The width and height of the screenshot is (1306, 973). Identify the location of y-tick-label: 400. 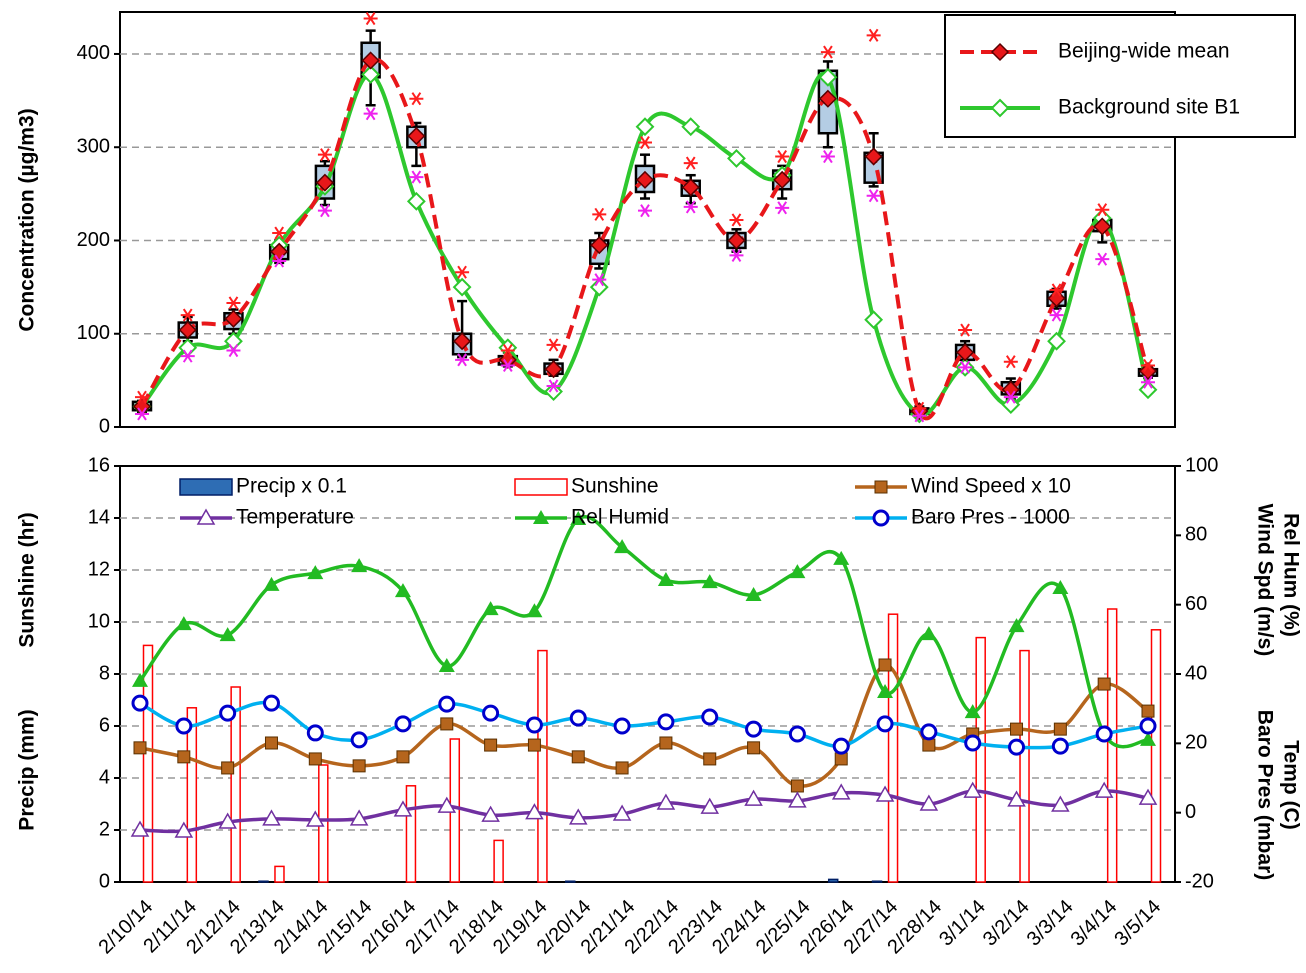
(93, 53).